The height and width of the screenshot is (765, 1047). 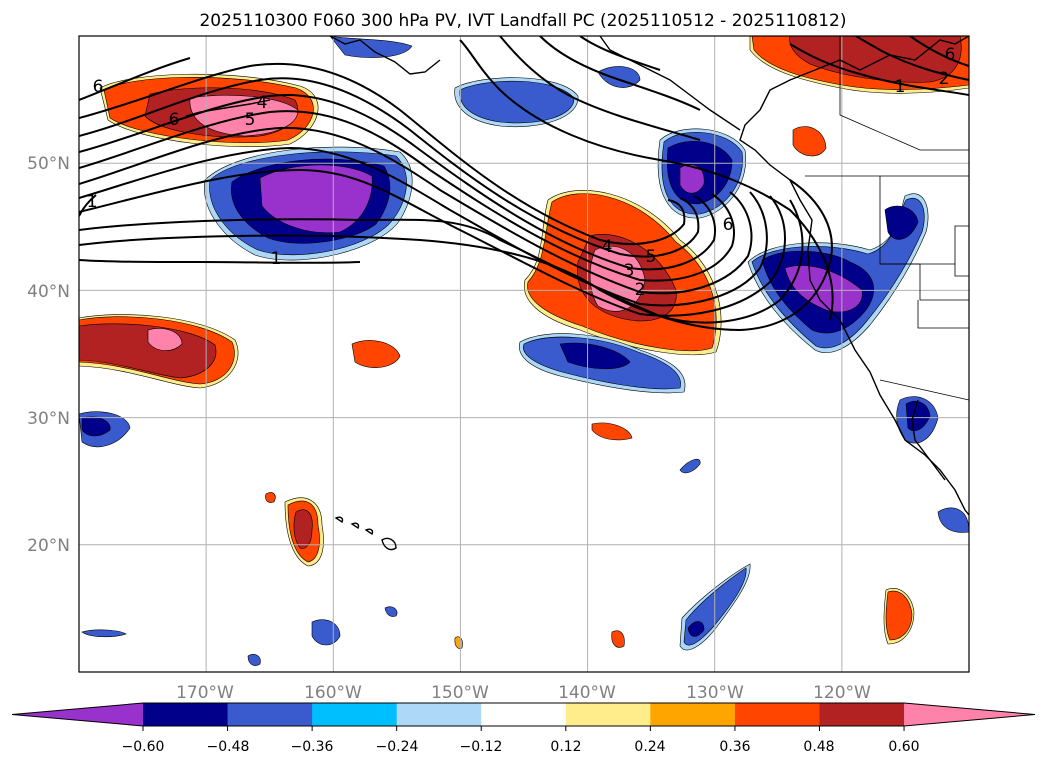 I want to click on colorbar-tick-label: 0.12, so click(x=565, y=747).